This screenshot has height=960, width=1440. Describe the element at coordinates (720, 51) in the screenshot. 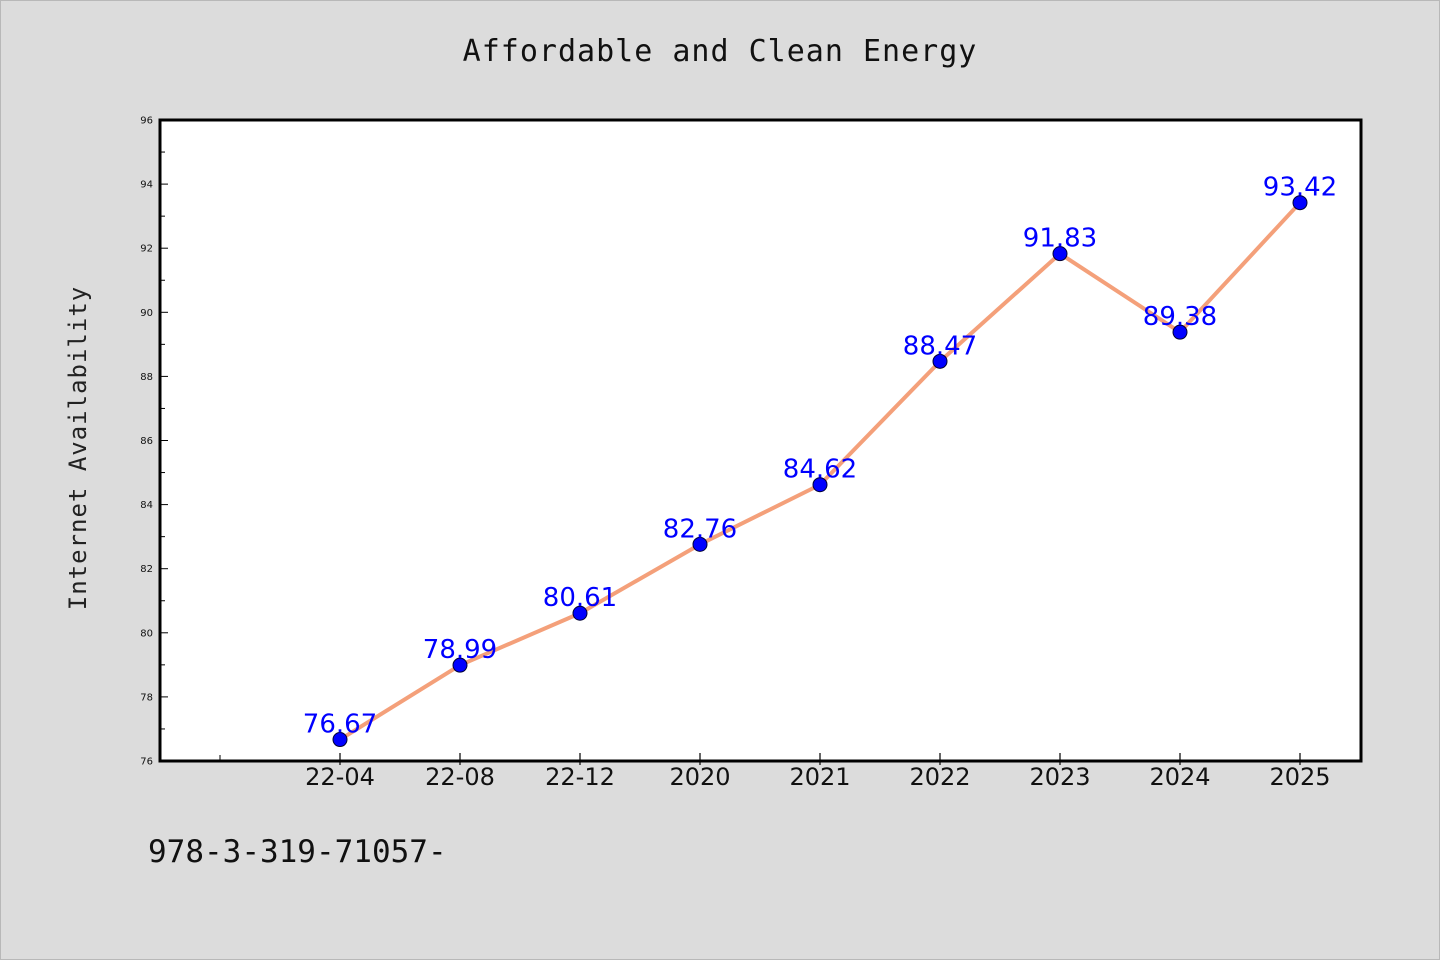

I see `chart-title: Affordable and Clean Energy` at that location.